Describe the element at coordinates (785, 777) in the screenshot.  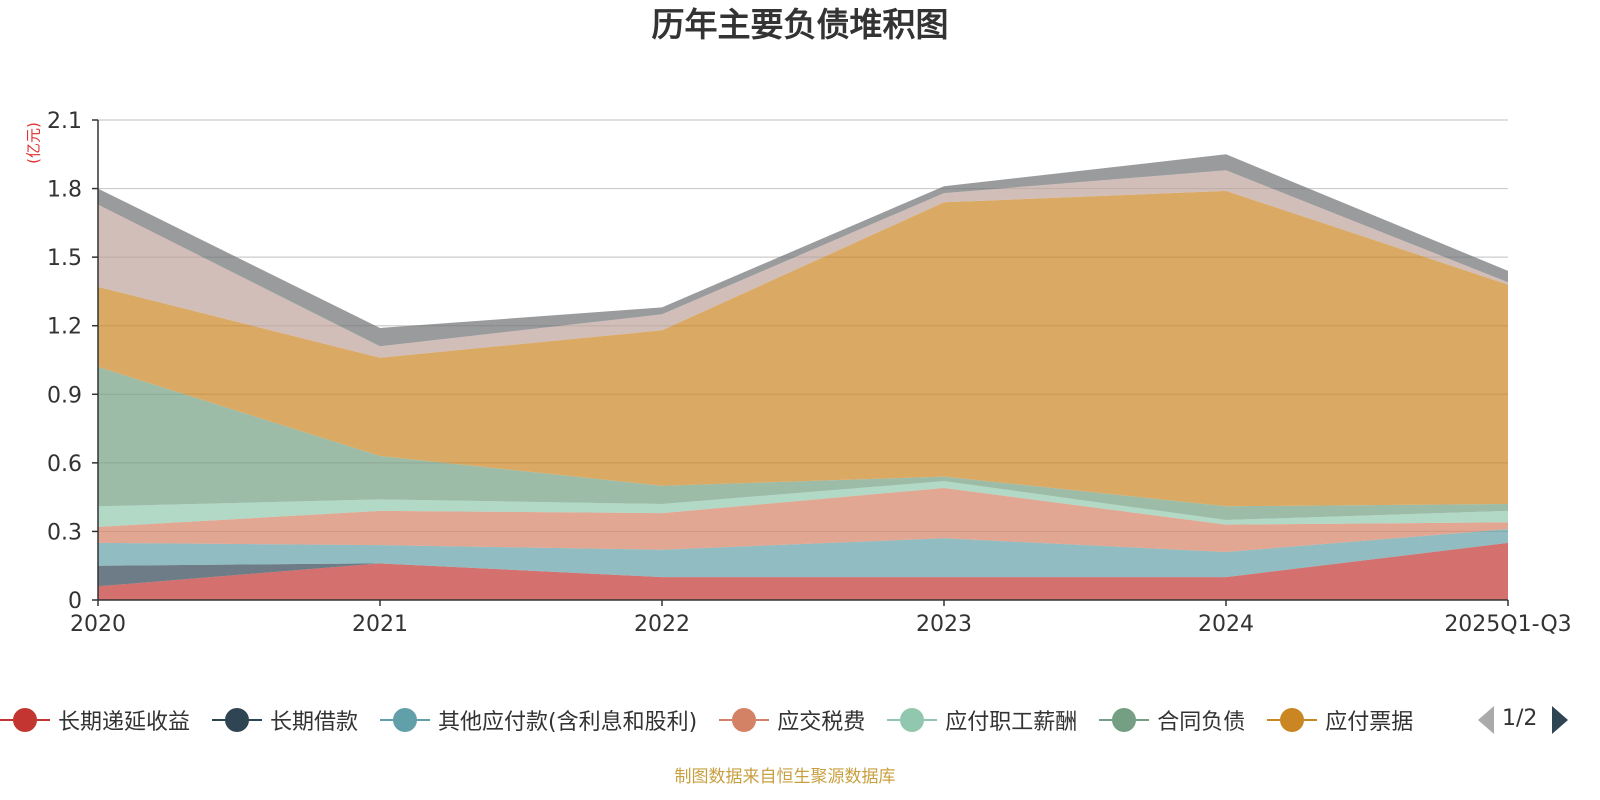
I see `source-note: 制图数据来自恒生聚源数据库` at that location.